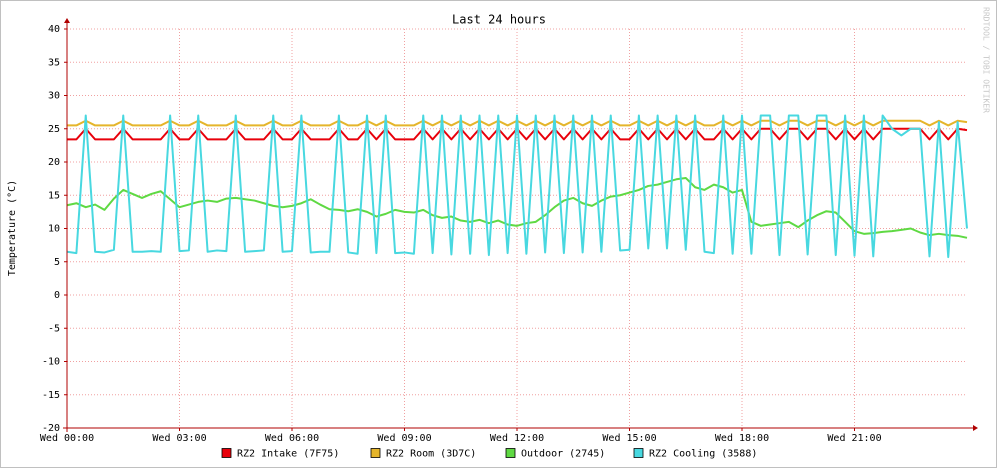  What do you see at coordinates (517, 207) in the screenshot?
I see `series-line` at bounding box center [517, 207].